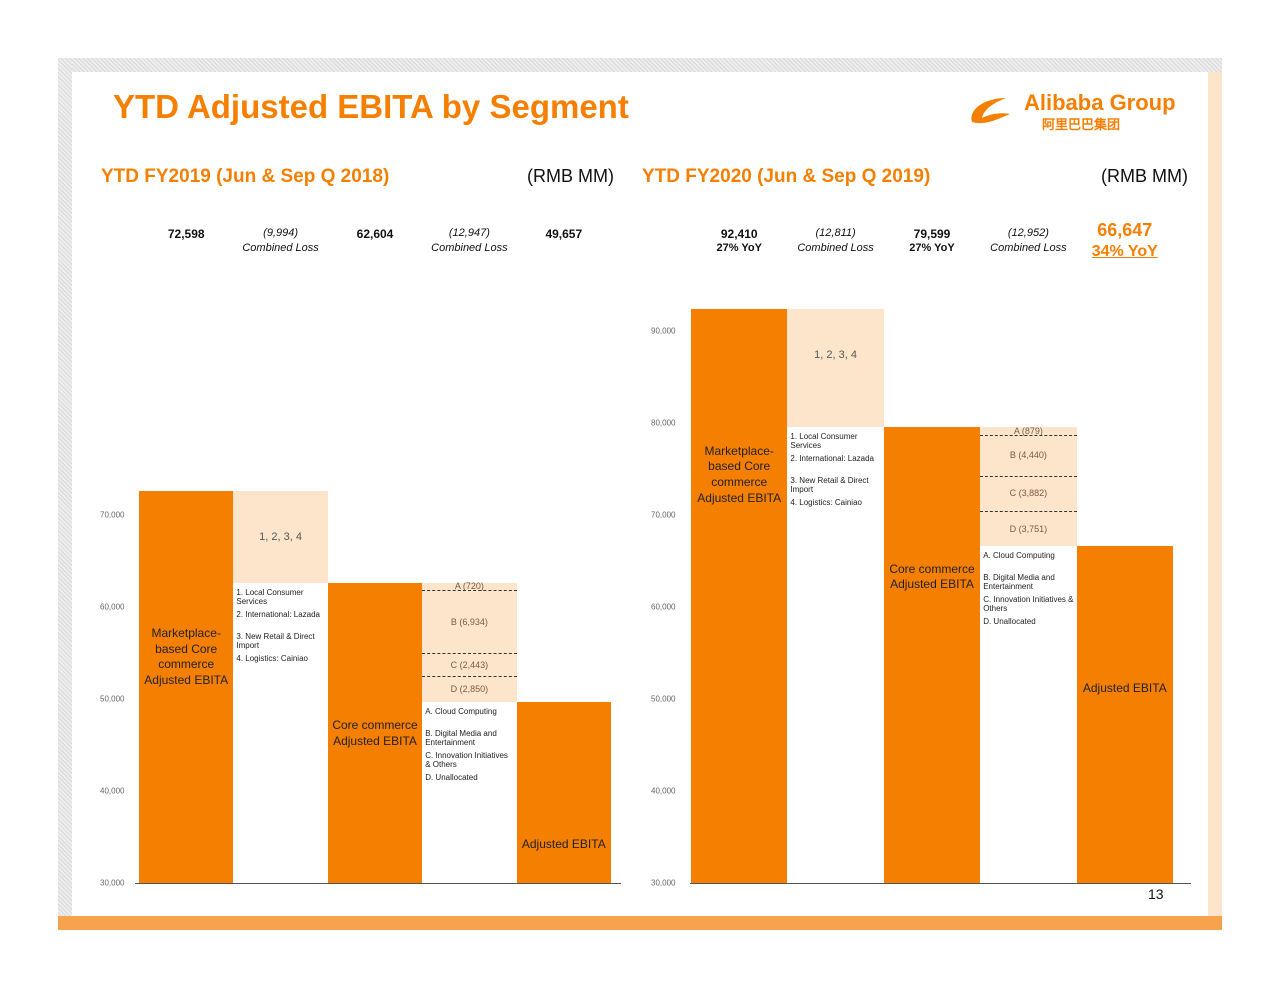 The image size is (1280, 989). What do you see at coordinates (835, 233) in the screenshot?
I see `value-label: (12,811)` at bounding box center [835, 233].